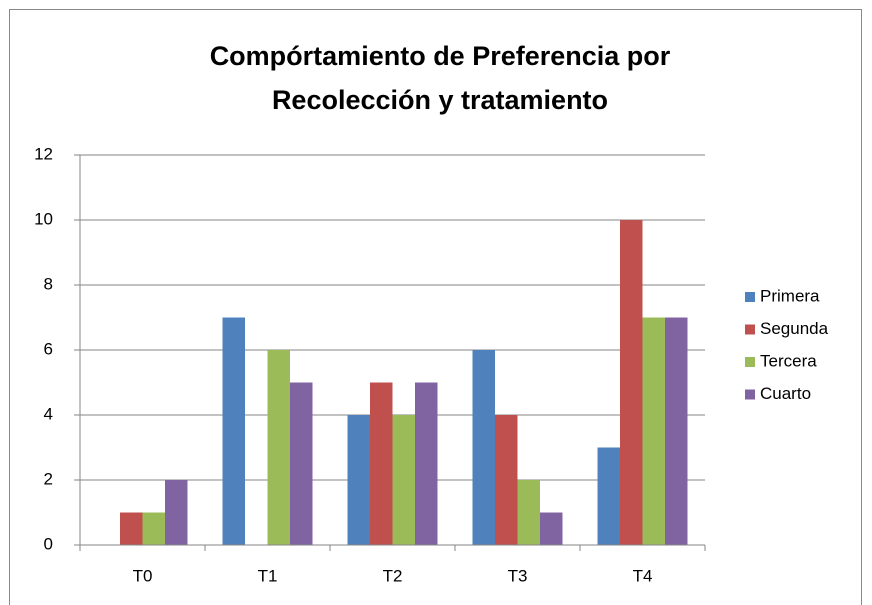  I want to click on y-tick-label: 4, so click(48, 413).